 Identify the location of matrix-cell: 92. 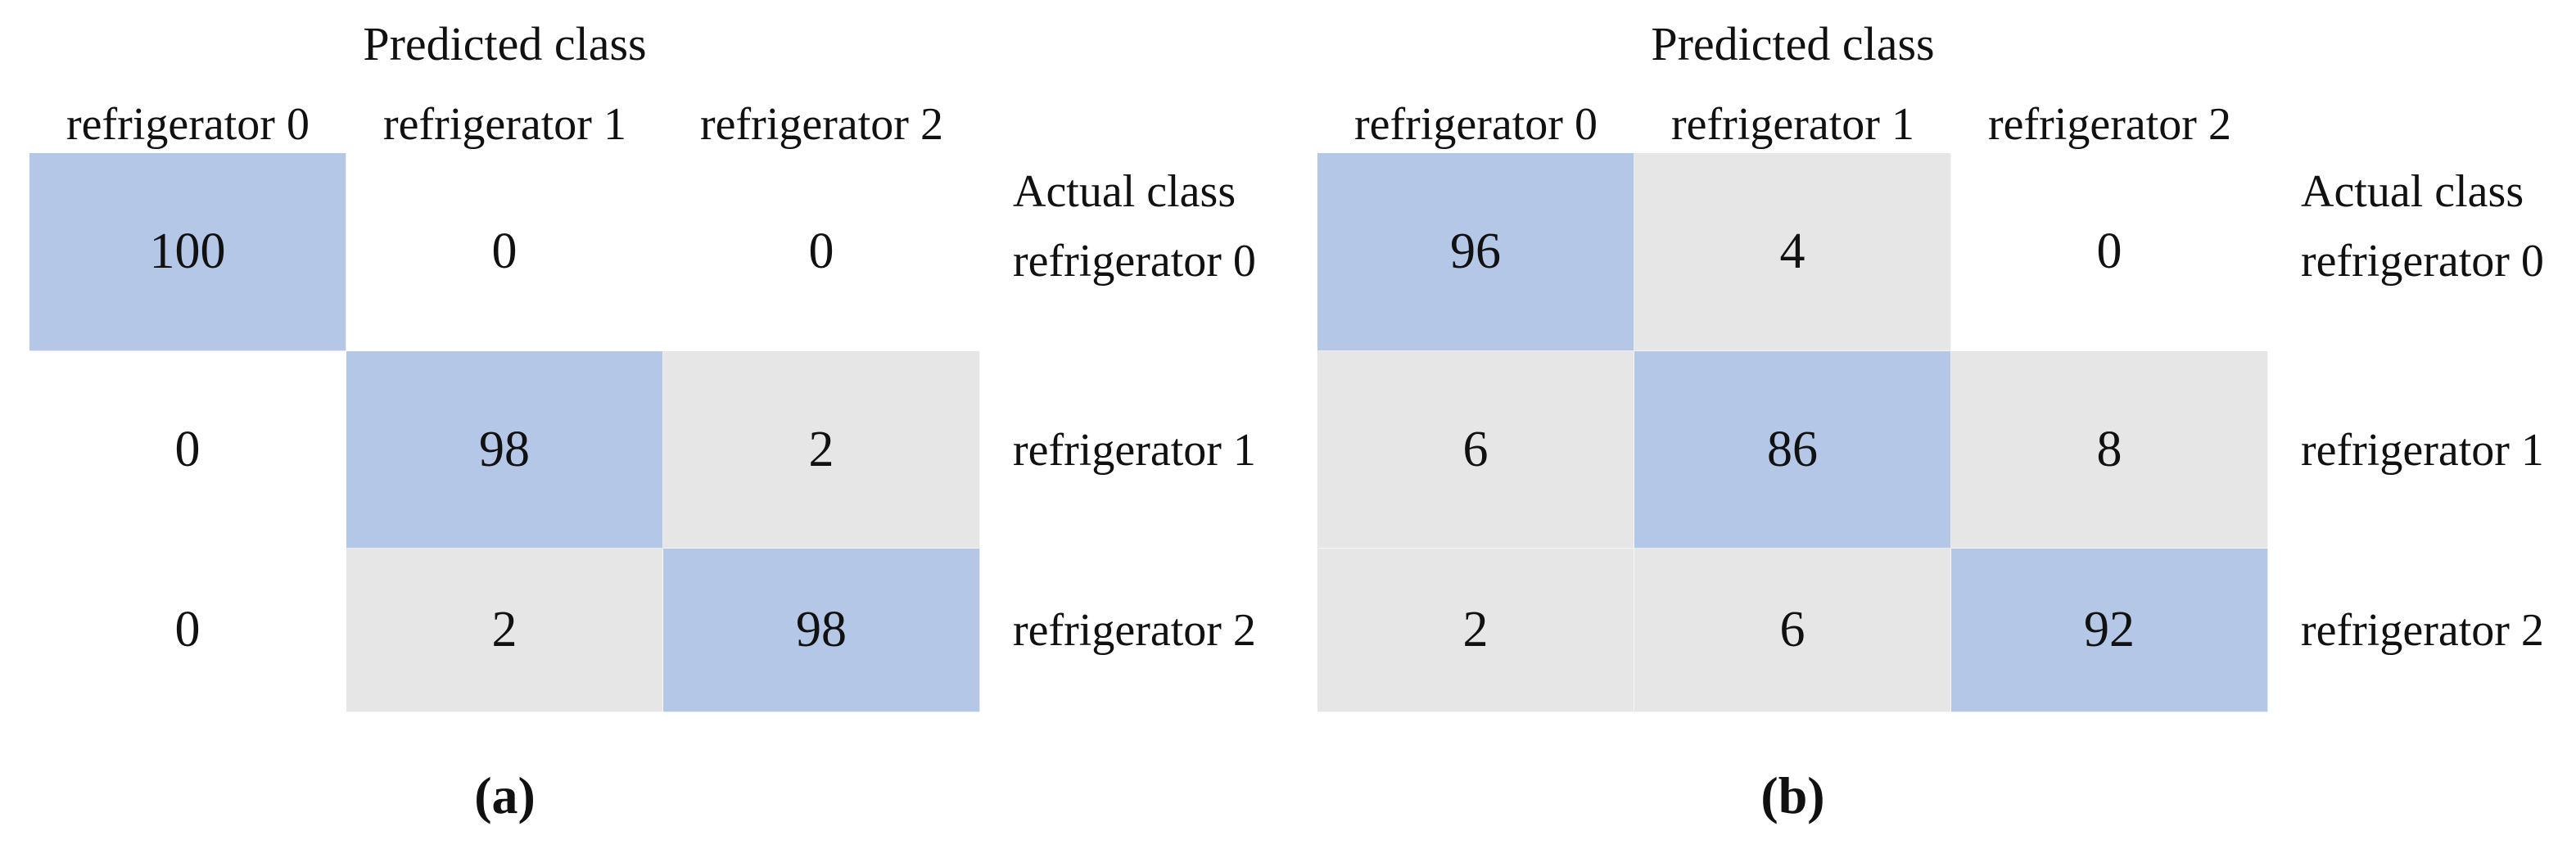
(2109, 630).